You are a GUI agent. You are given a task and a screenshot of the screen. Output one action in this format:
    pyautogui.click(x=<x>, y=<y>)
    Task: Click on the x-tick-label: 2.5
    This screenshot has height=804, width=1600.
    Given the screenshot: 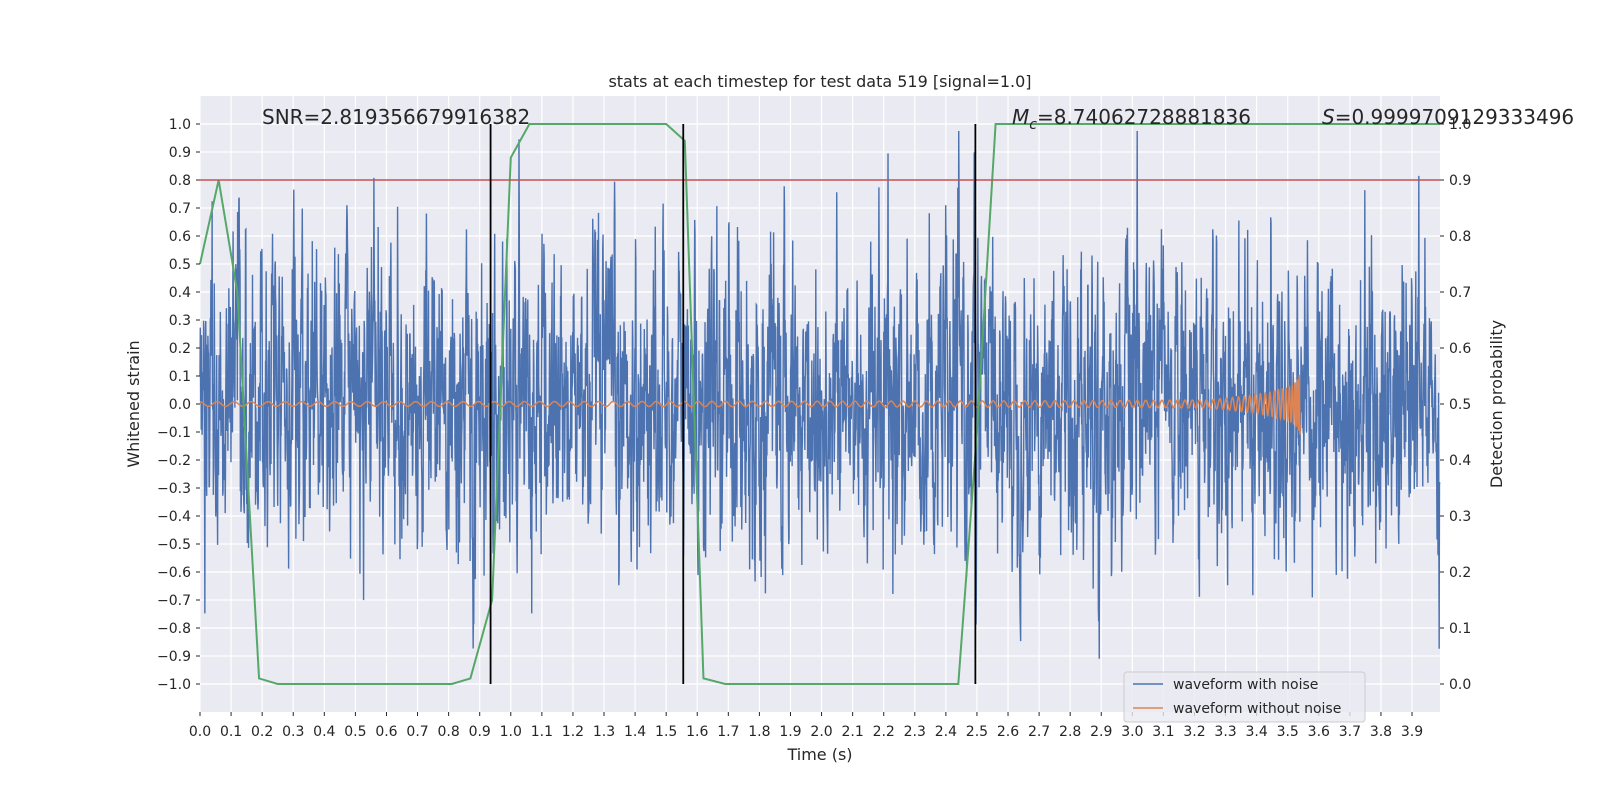 What is the action you would take?
    pyautogui.click(x=977, y=732)
    